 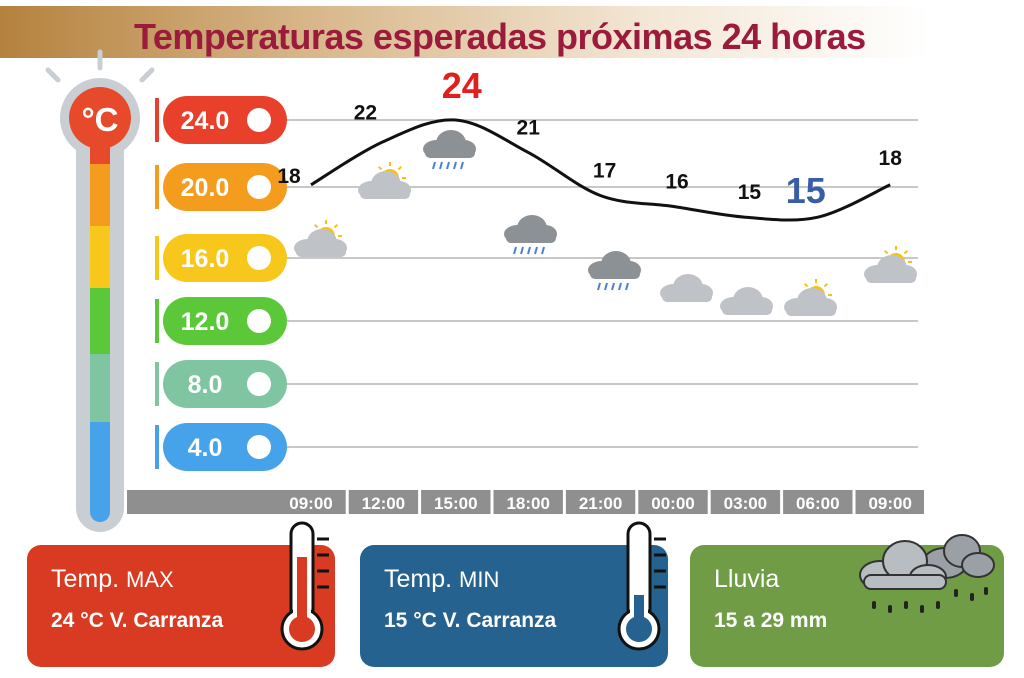 What do you see at coordinates (672, 503) in the screenshot?
I see `x-tick-label: 00:00` at bounding box center [672, 503].